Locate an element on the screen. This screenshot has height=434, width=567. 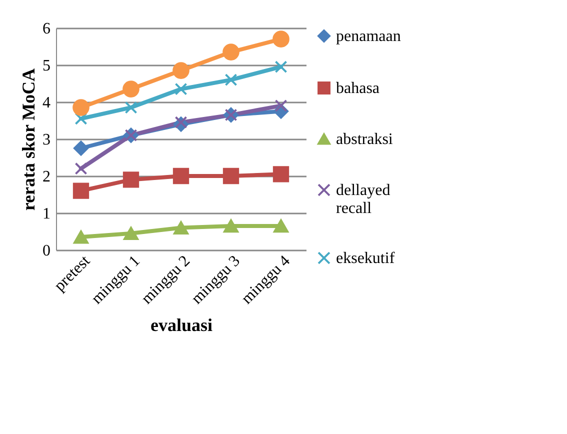
legend-label: eksekutif is located at coordinates (366, 258).